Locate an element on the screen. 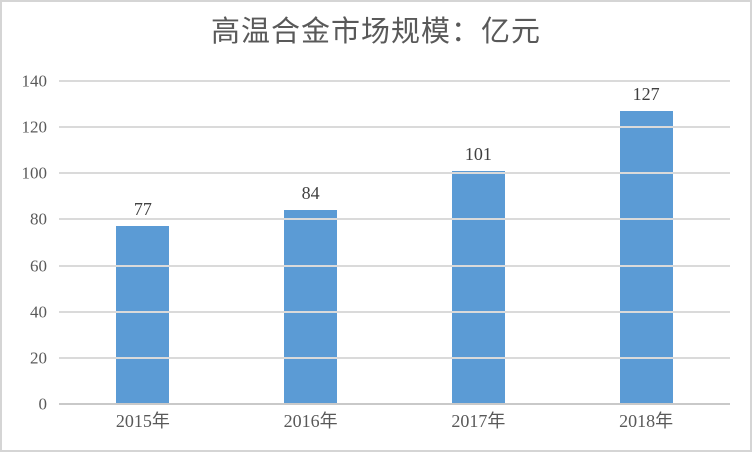  y-tick-label-100: 100 is located at coordinates (34, 173).